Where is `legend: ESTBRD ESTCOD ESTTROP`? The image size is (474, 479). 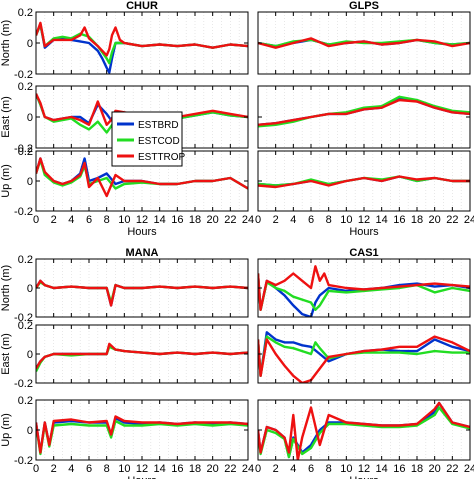 legend: ESTBRD ESTCOD ESTTROP is located at coordinates (148, 139).